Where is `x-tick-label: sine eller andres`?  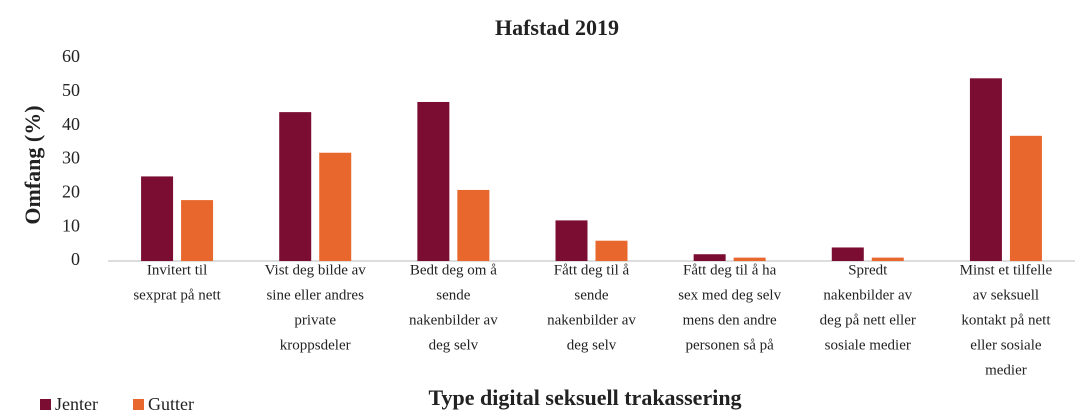 x-tick-label: sine eller andres is located at coordinates (315, 295).